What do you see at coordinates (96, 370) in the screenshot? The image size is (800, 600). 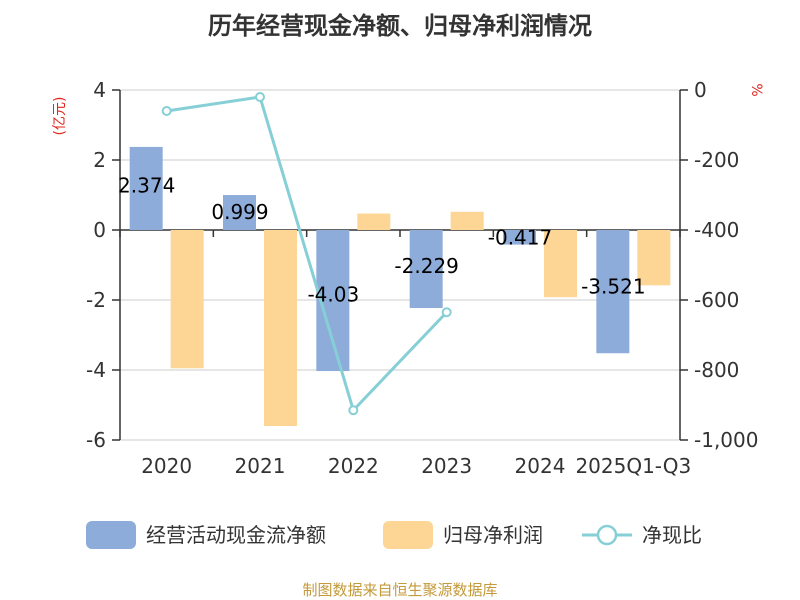 I see `left-tick-label: -4` at bounding box center [96, 370].